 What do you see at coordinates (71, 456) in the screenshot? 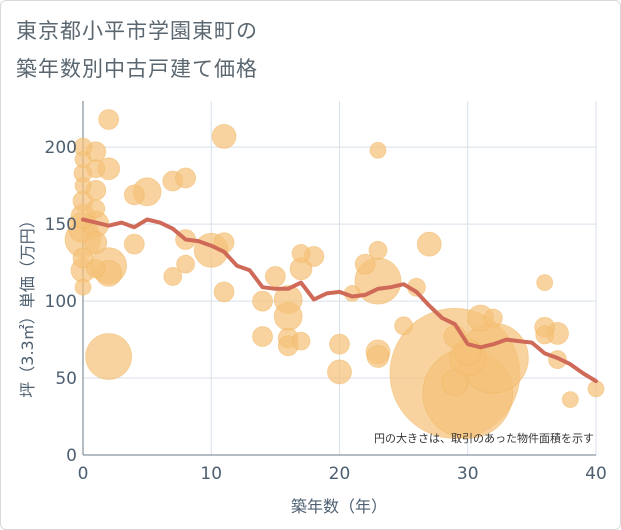
I see `y-tick-label: 0` at bounding box center [71, 456].